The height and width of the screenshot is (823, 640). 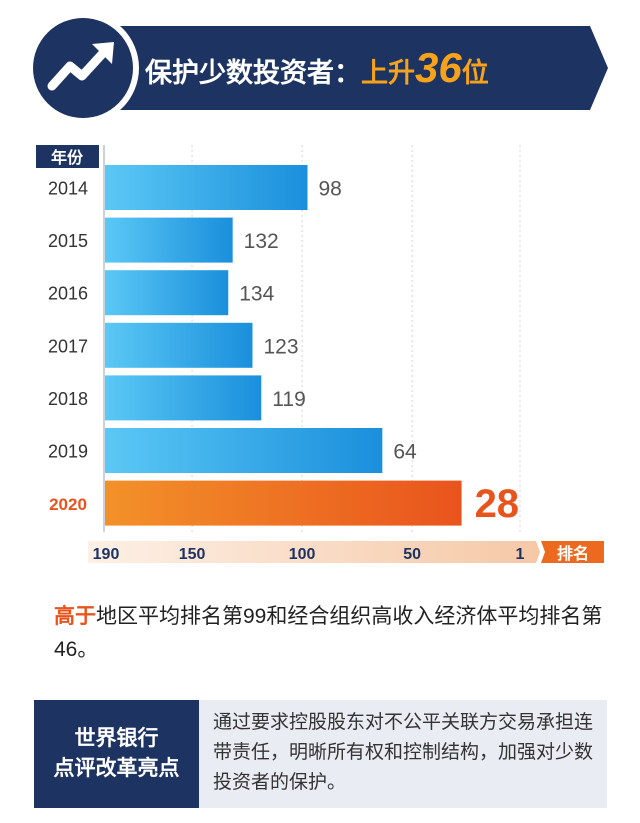 I want to click on bar-2014, so click(x=206, y=187).